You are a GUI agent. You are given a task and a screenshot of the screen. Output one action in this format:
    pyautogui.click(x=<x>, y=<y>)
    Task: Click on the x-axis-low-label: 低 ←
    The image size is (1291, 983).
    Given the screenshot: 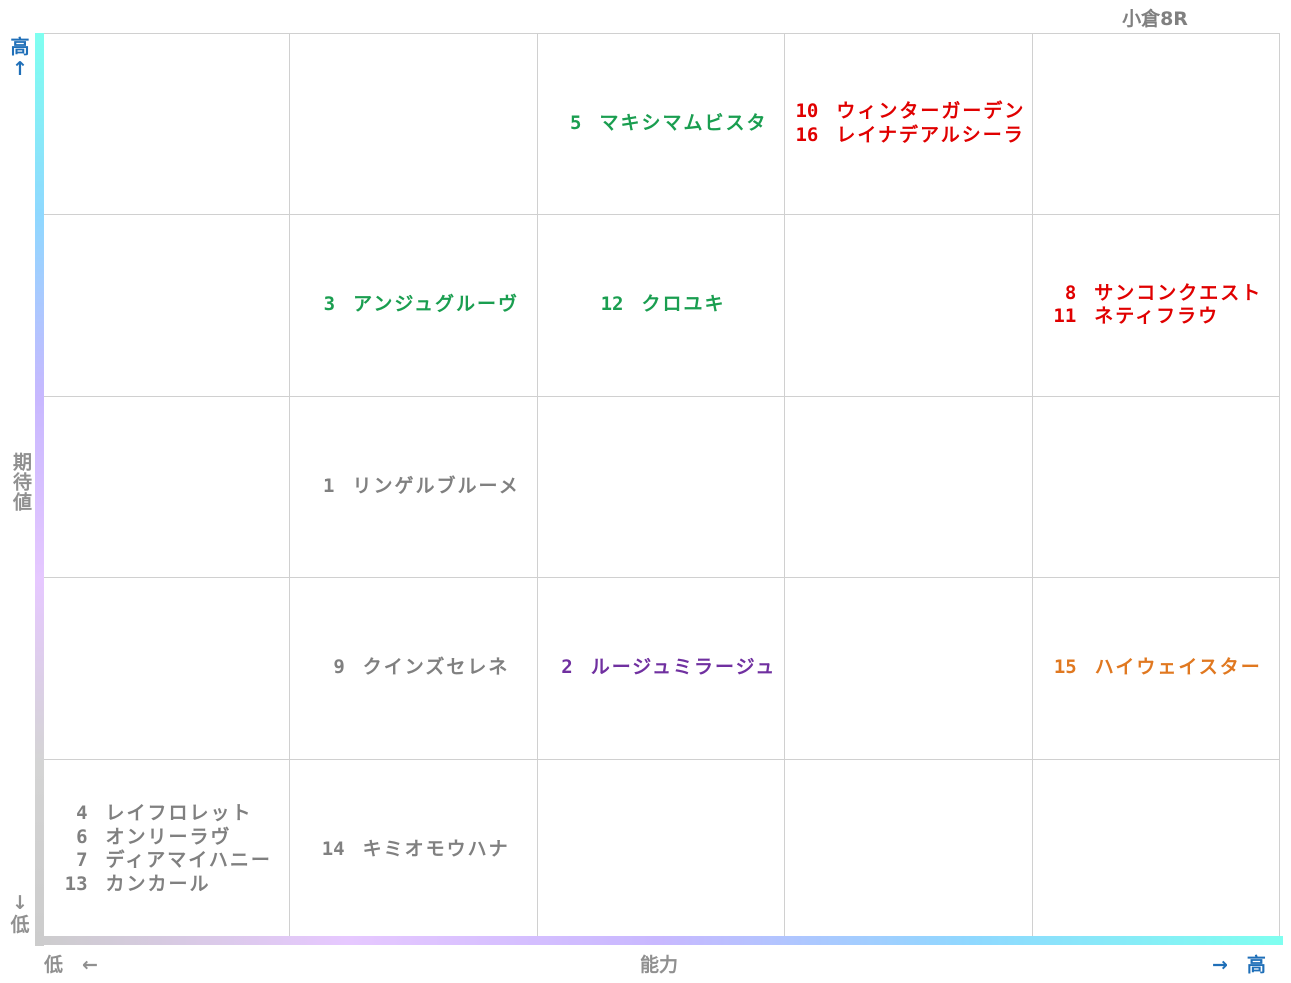 What is the action you would take?
    pyautogui.click(x=71, y=965)
    